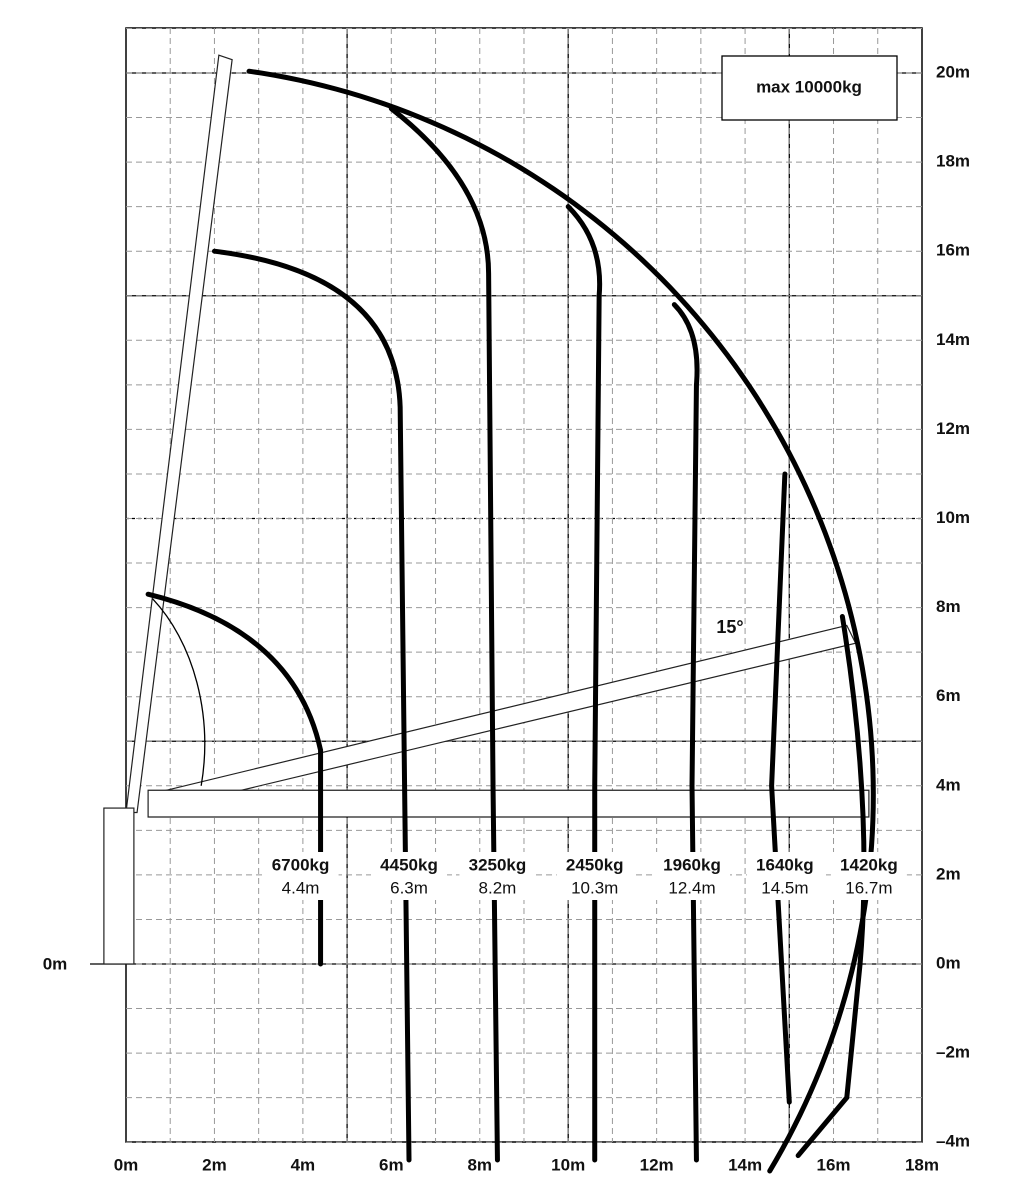 The width and height of the screenshot is (1019, 1200). Describe the element at coordinates (784, 887) in the screenshot. I see `load-radius: 14.5m` at that location.